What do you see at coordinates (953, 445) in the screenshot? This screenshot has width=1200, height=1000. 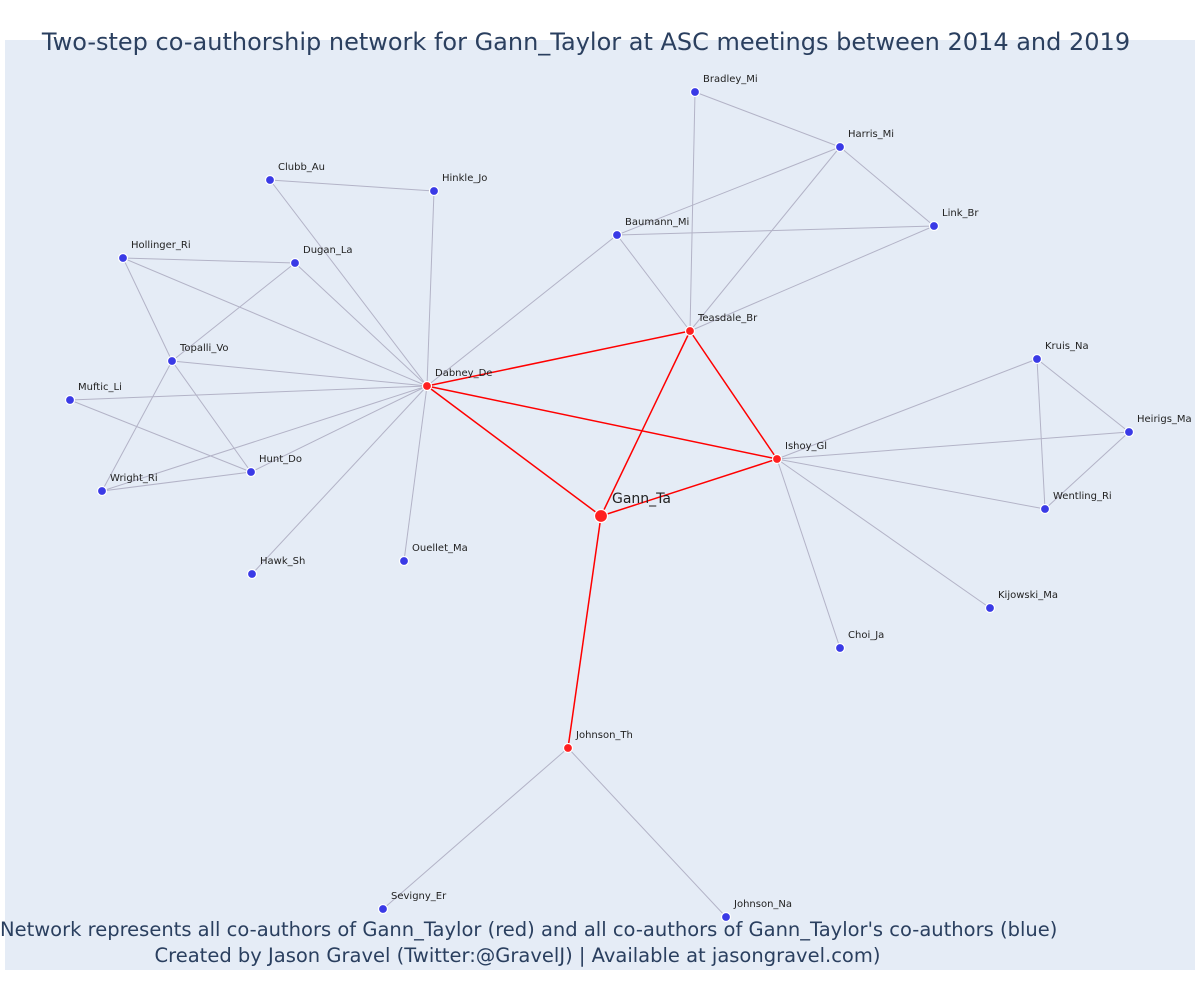 I see `edge-Heirigs_Ma-Ishoy_Gl` at bounding box center [953, 445].